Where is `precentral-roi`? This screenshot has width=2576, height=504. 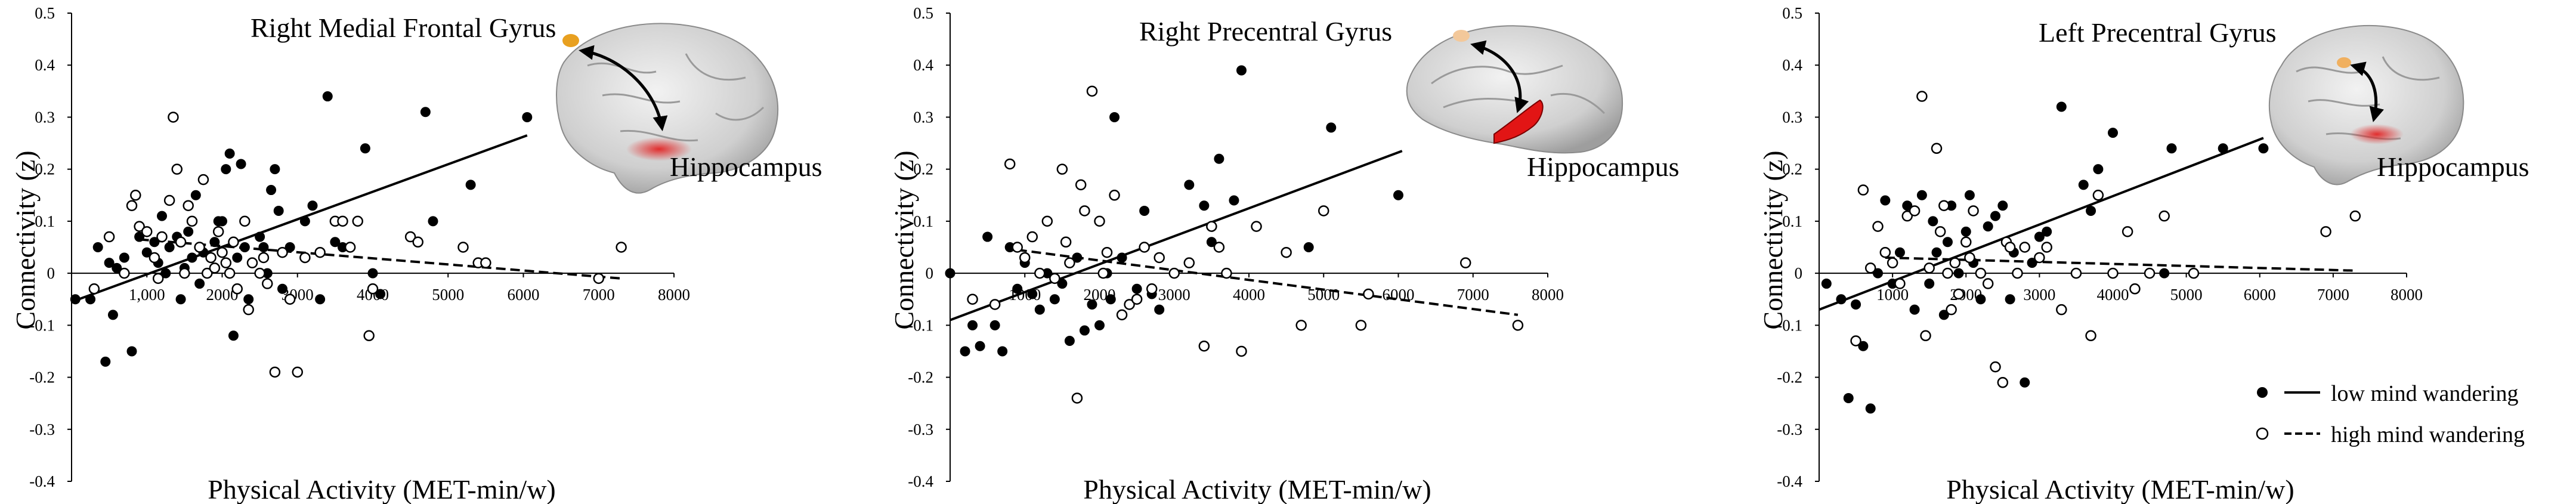 precentral-roi is located at coordinates (2344, 62).